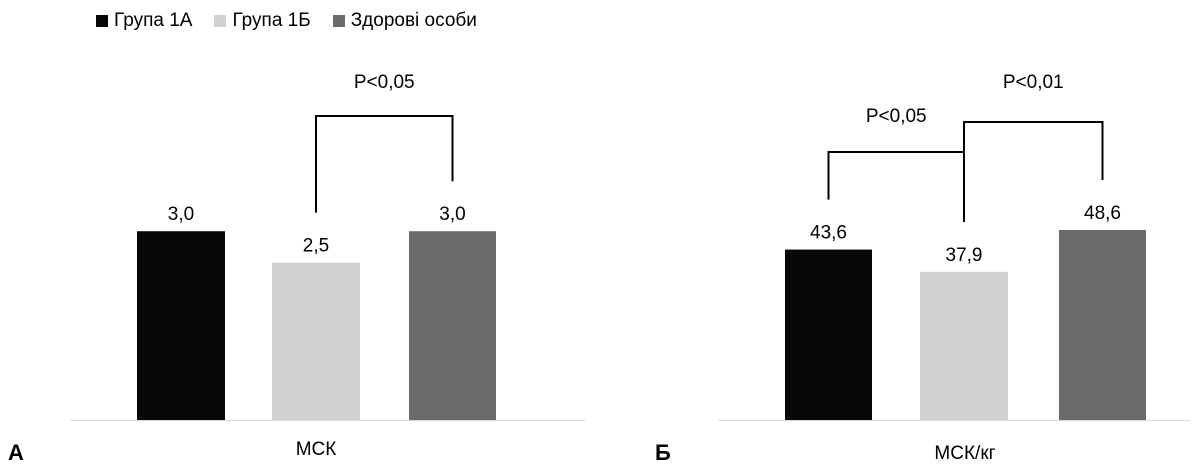 The height and width of the screenshot is (466, 1196). What do you see at coordinates (181, 325) in the screenshot?
I see `panel-a-bar-group-1a` at bounding box center [181, 325].